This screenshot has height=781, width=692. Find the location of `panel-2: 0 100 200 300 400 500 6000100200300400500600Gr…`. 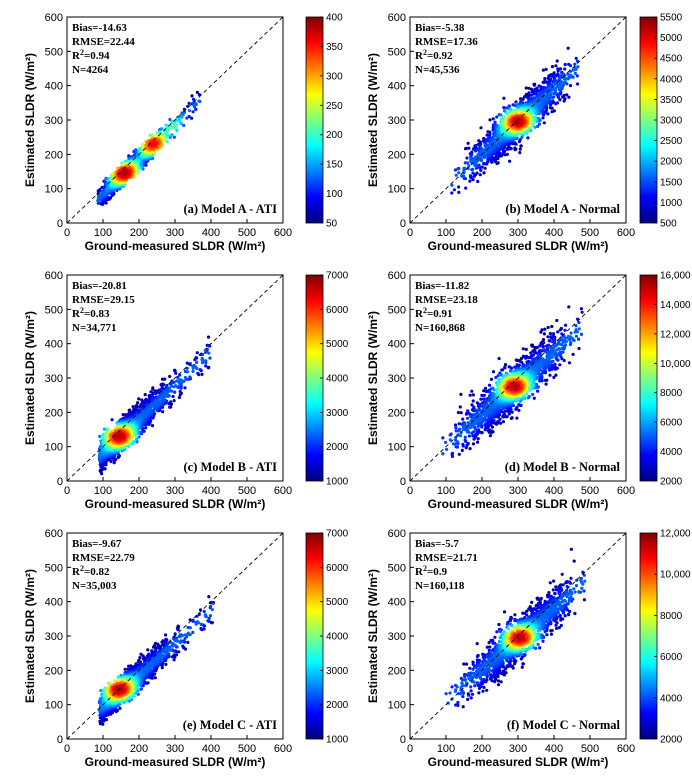

panel-2: 0 100 200 300 400 500 6000100200300400500600Gr… is located at coordinates (186, 390).